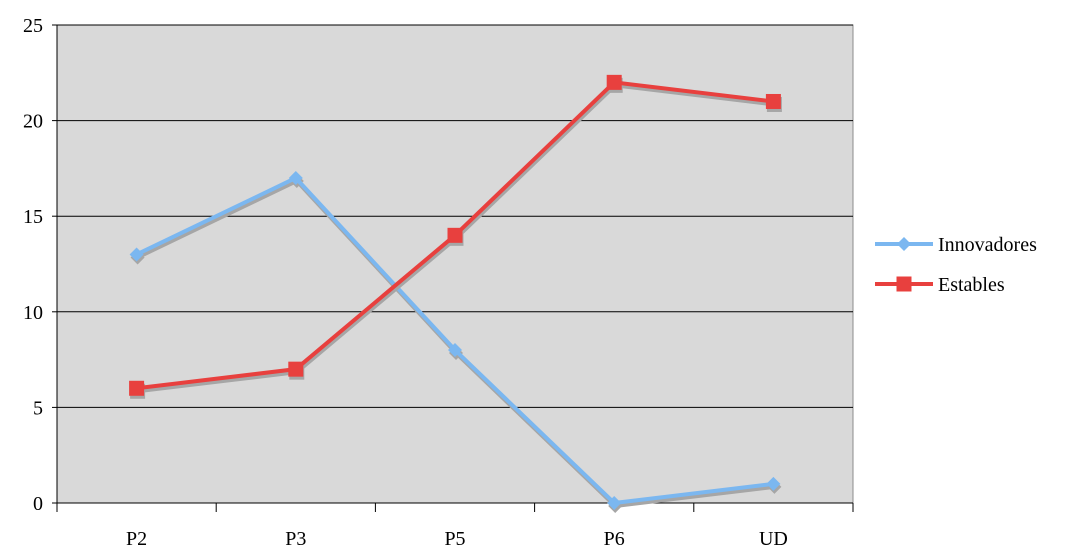 The width and height of the screenshot is (1065, 558). What do you see at coordinates (33, 217) in the screenshot?
I see `y-tick-label: 15` at bounding box center [33, 217].